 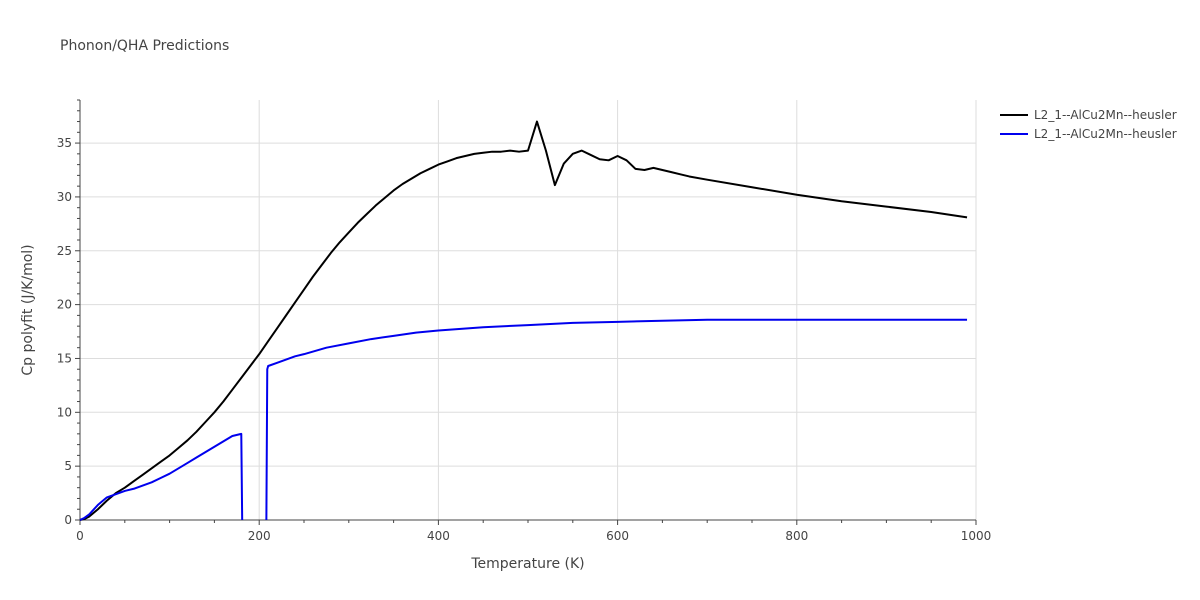 What do you see at coordinates (259, 536) in the screenshot?
I see `x-tick-label: 200` at bounding box center [259, 536].